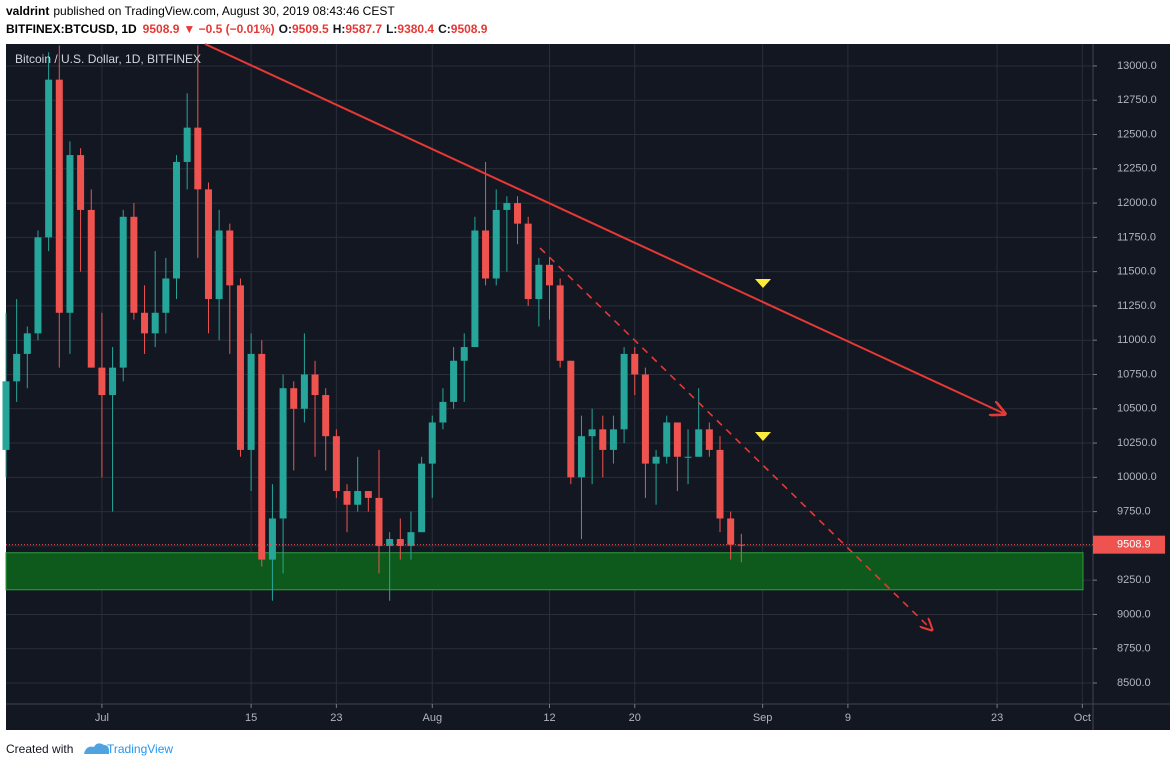 This screenshot has width=1173, height=768. Describe the element at coordinates (635, 718) in the screenshot. I see `x-tick-label: 20` at that location.